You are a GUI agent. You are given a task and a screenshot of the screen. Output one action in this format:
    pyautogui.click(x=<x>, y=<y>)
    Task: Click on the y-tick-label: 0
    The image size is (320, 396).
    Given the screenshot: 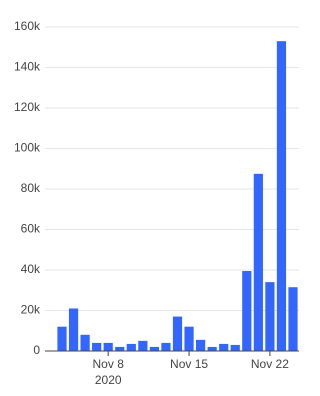 What is the action you would take?
    pyautogui.click(x=36, y=350)
    